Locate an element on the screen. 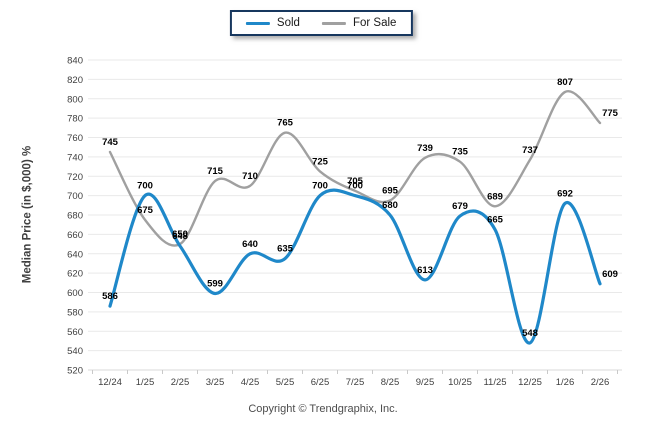  point-label: 640 is located at coordinates (250, 244).